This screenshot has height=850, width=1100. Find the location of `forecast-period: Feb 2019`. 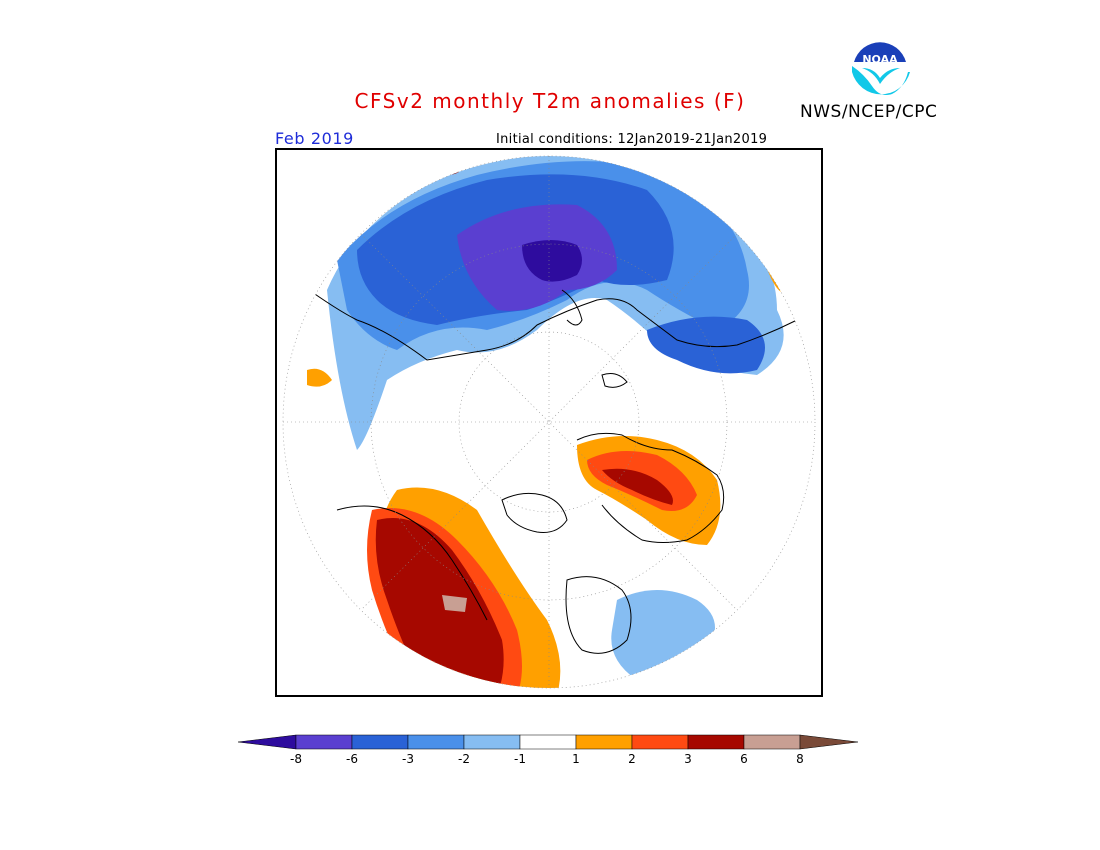

forecast-period: Feb 2019 is located at coordinates (314, 138).